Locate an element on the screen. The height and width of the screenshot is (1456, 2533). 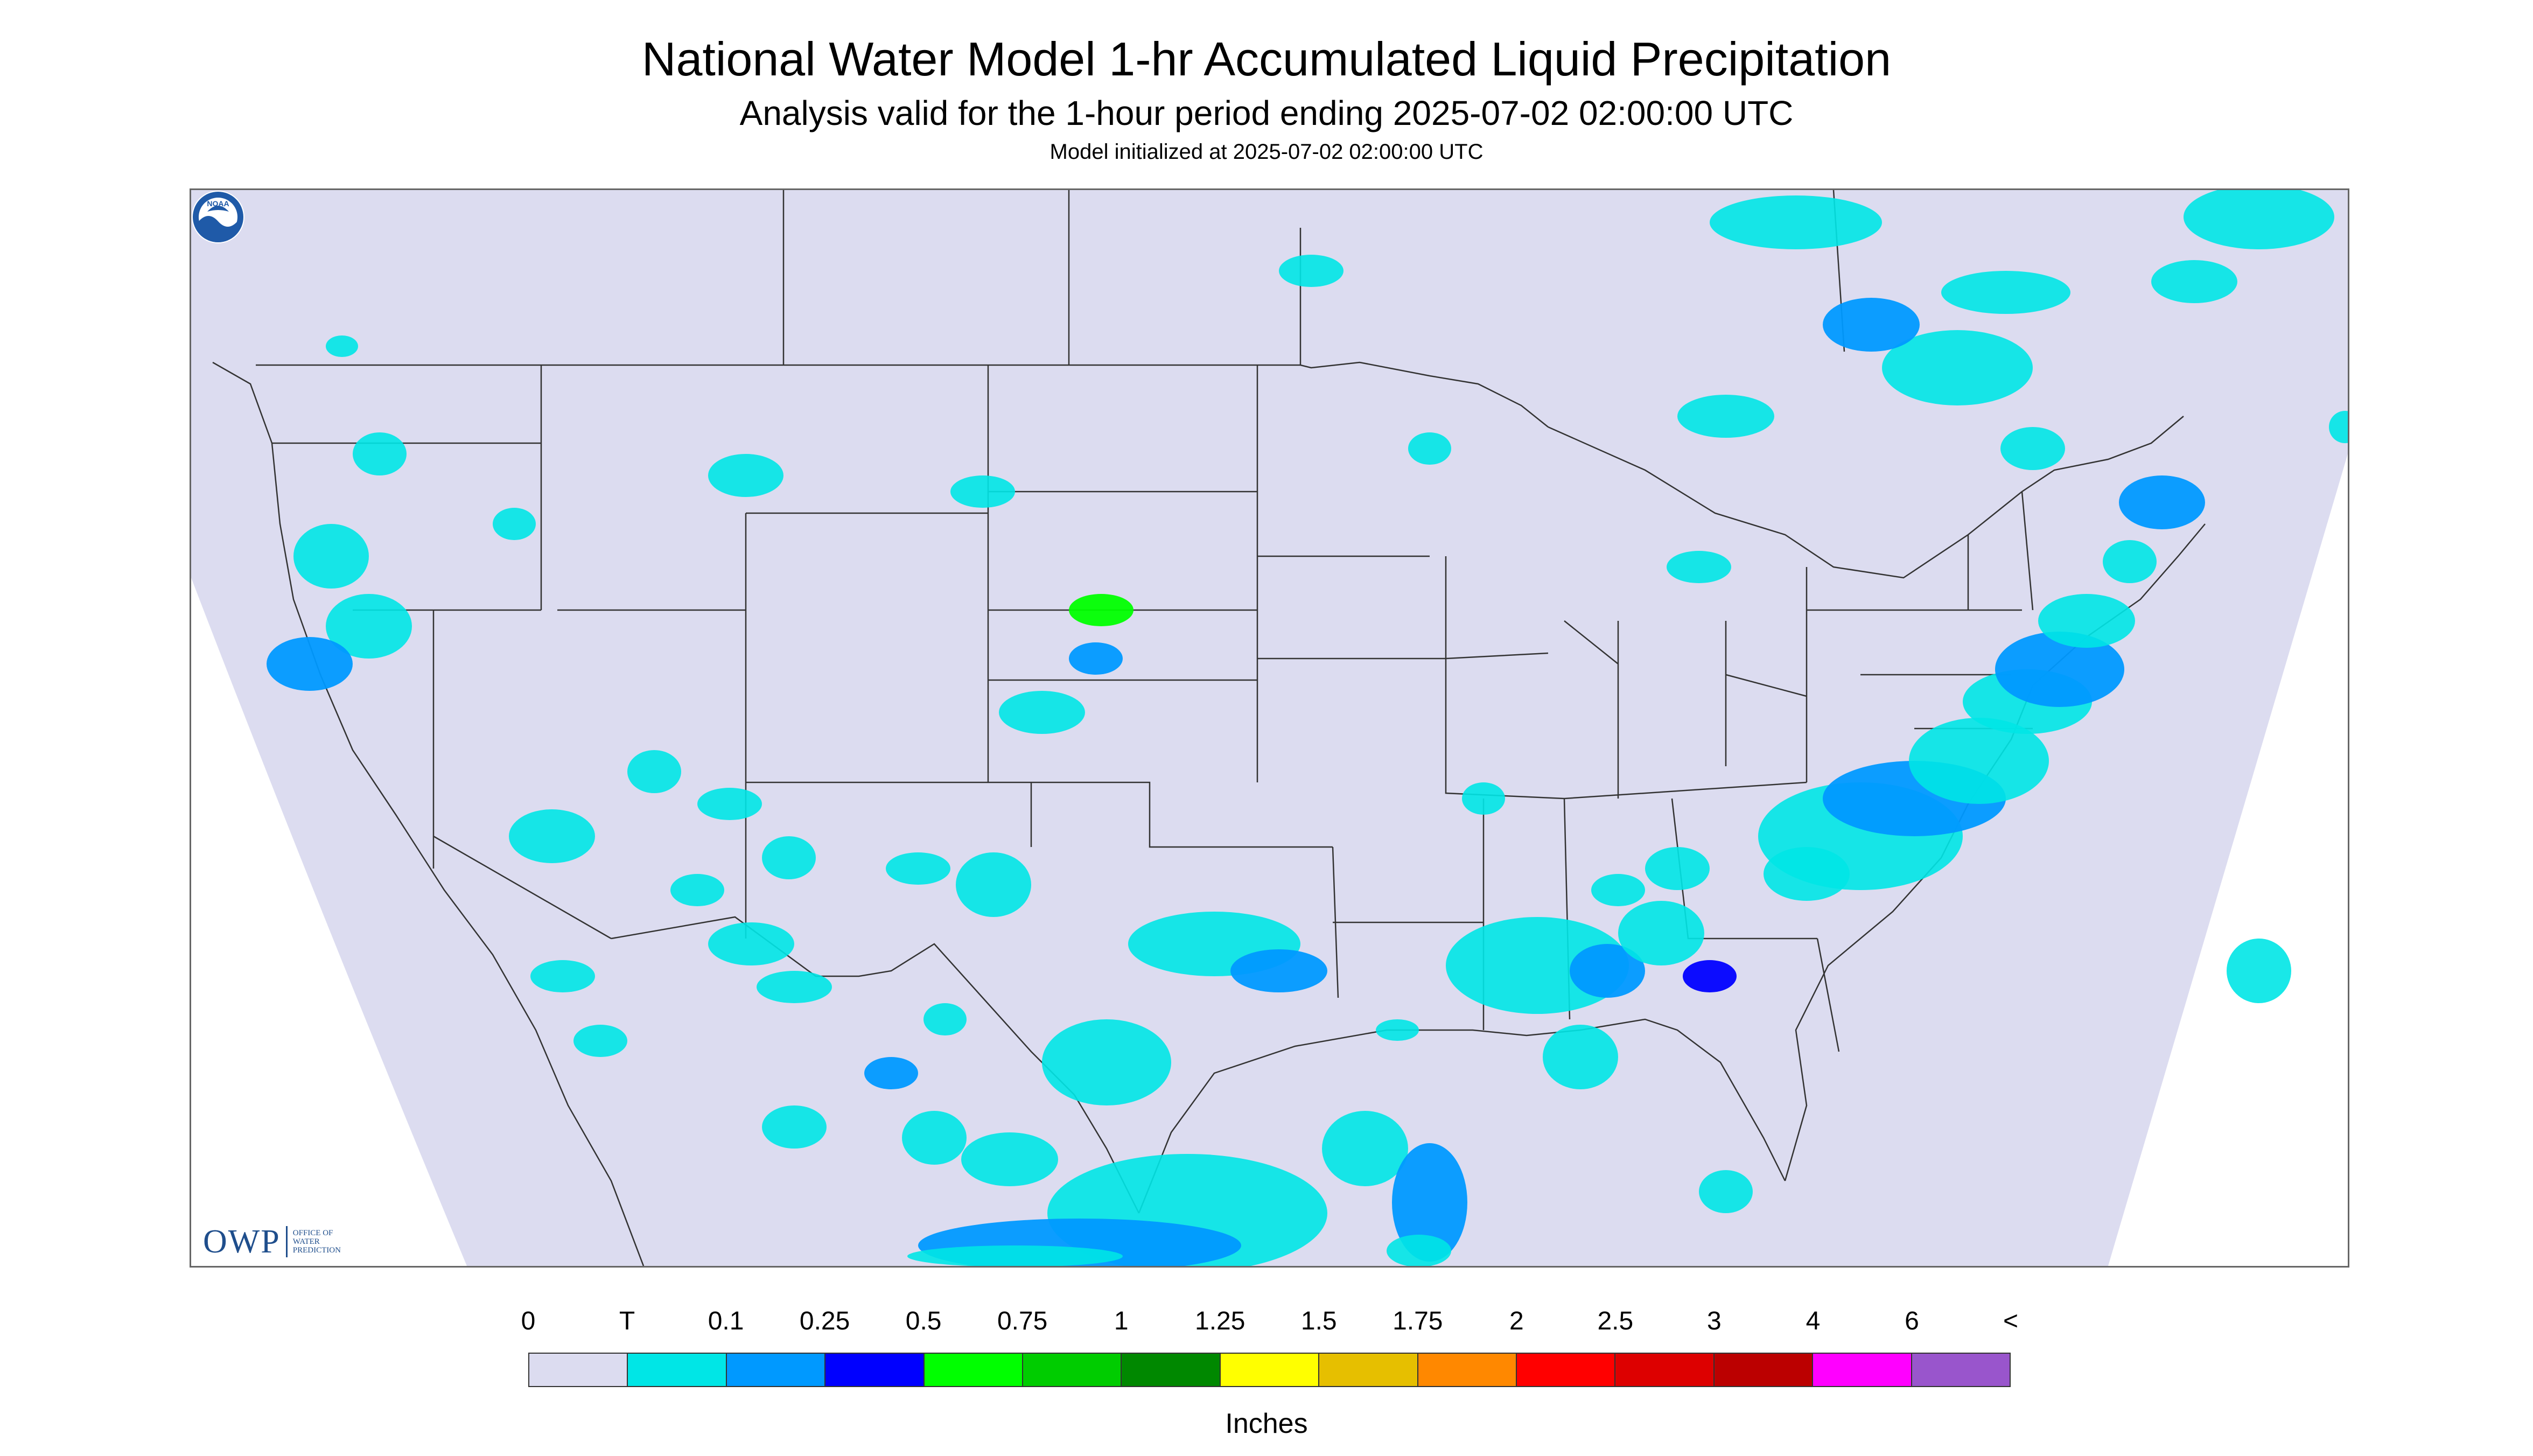
owp-logo-line: WATER is located at coordinates (306, 1241).